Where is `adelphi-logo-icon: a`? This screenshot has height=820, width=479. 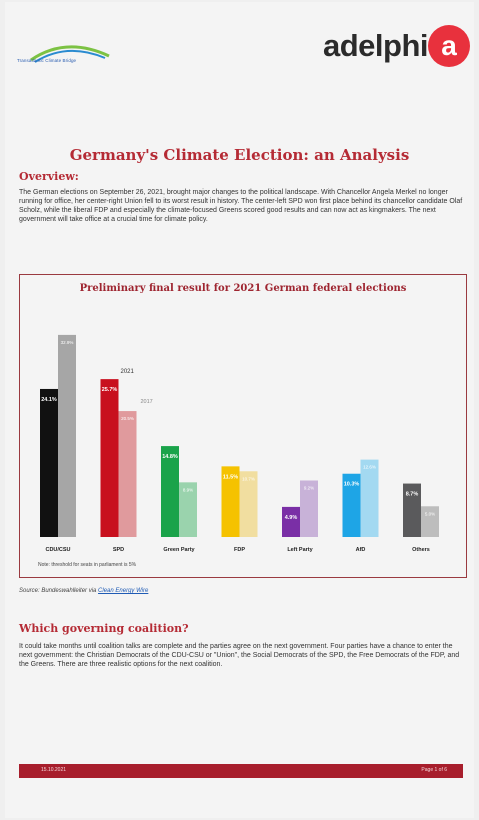 adelphi-logo-icon: a is located at coordinates (449, 46).